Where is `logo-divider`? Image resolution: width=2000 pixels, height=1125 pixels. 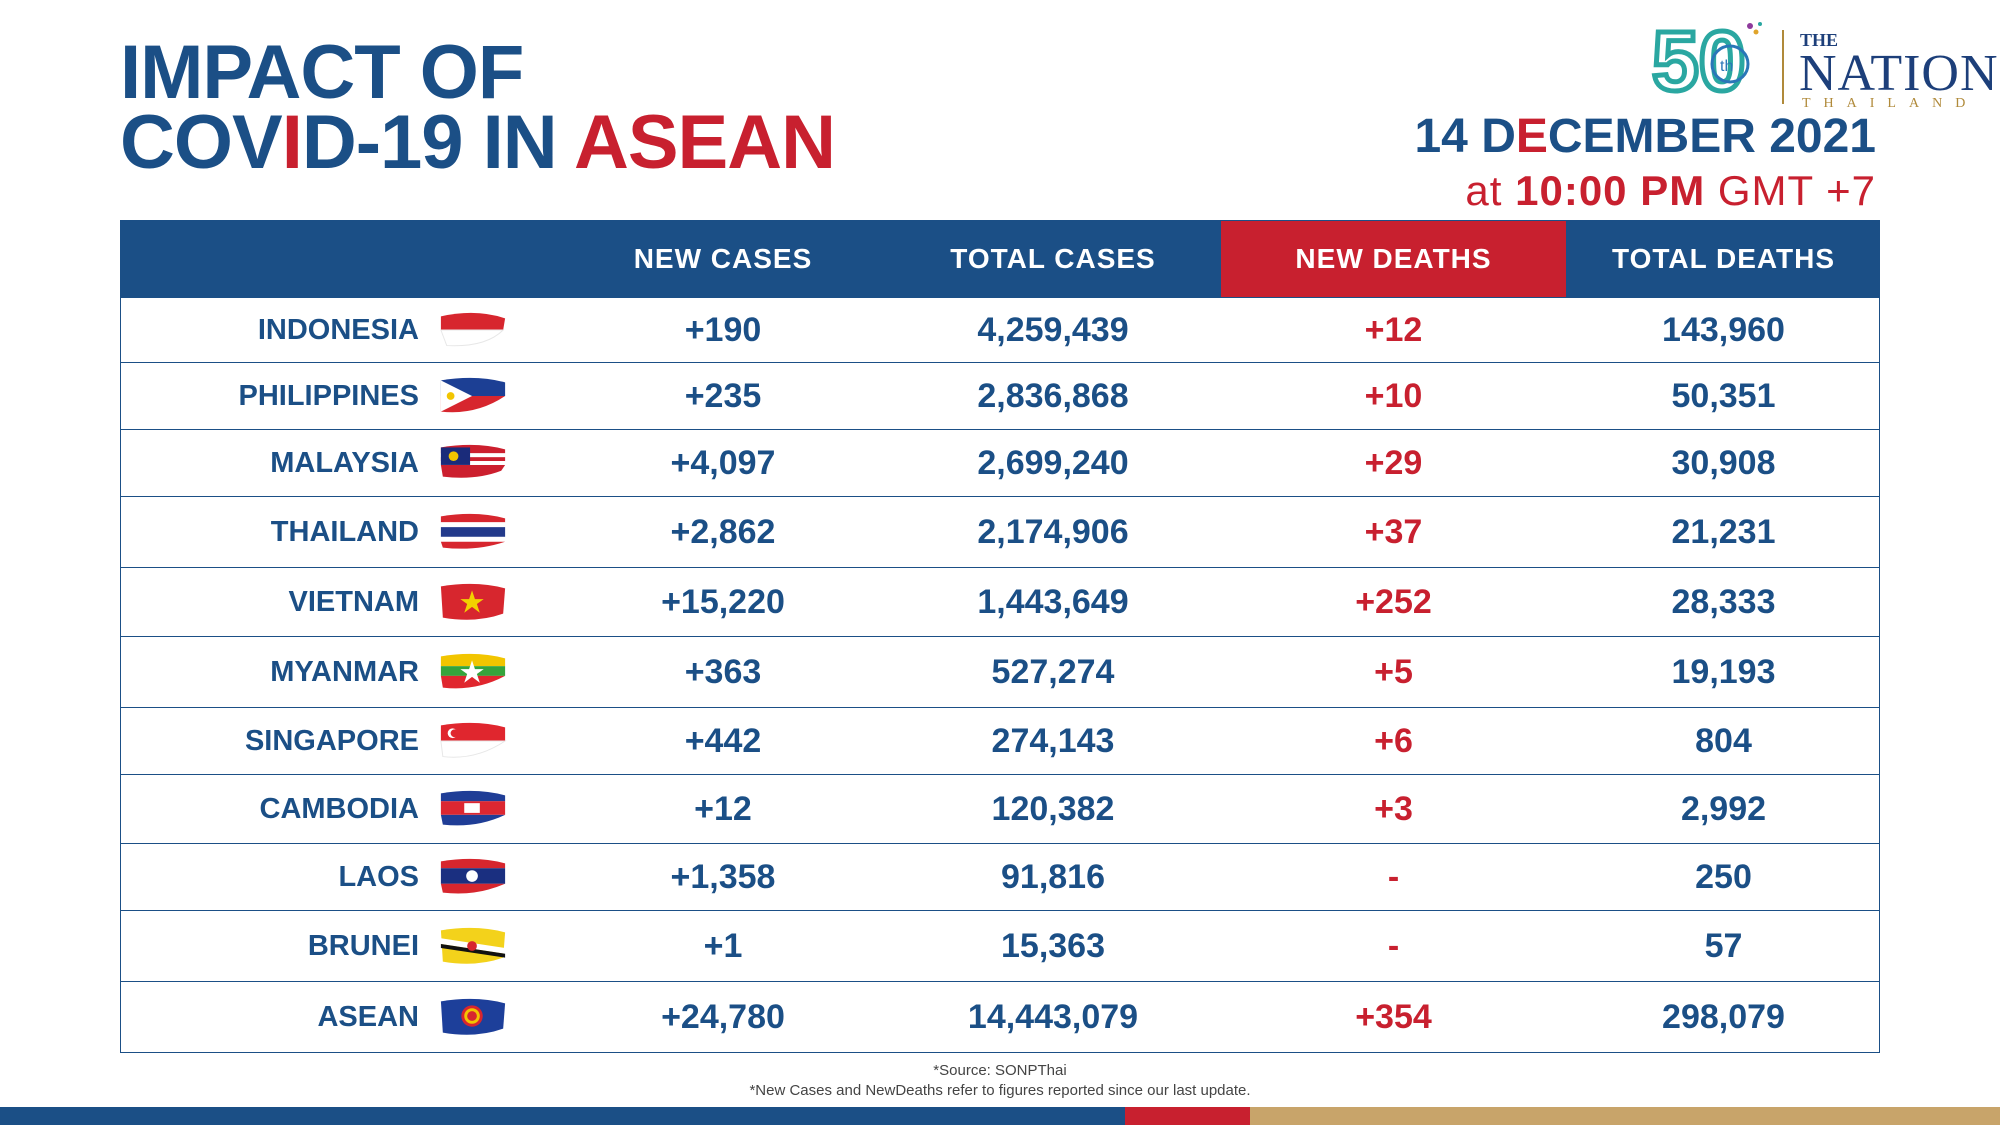
logo-divider is located at coordinates (1783, 67).